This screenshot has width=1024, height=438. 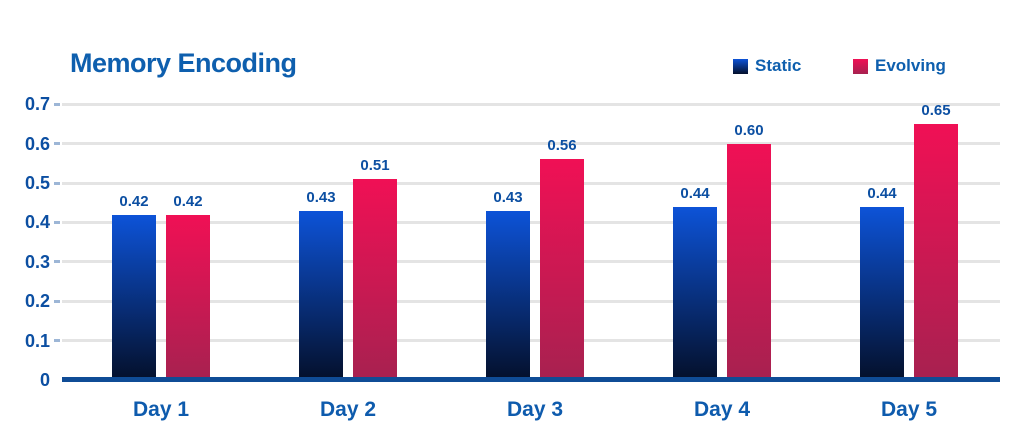 I want to click on legend-item-evolving: Evolving, so click(x=899, y=66).